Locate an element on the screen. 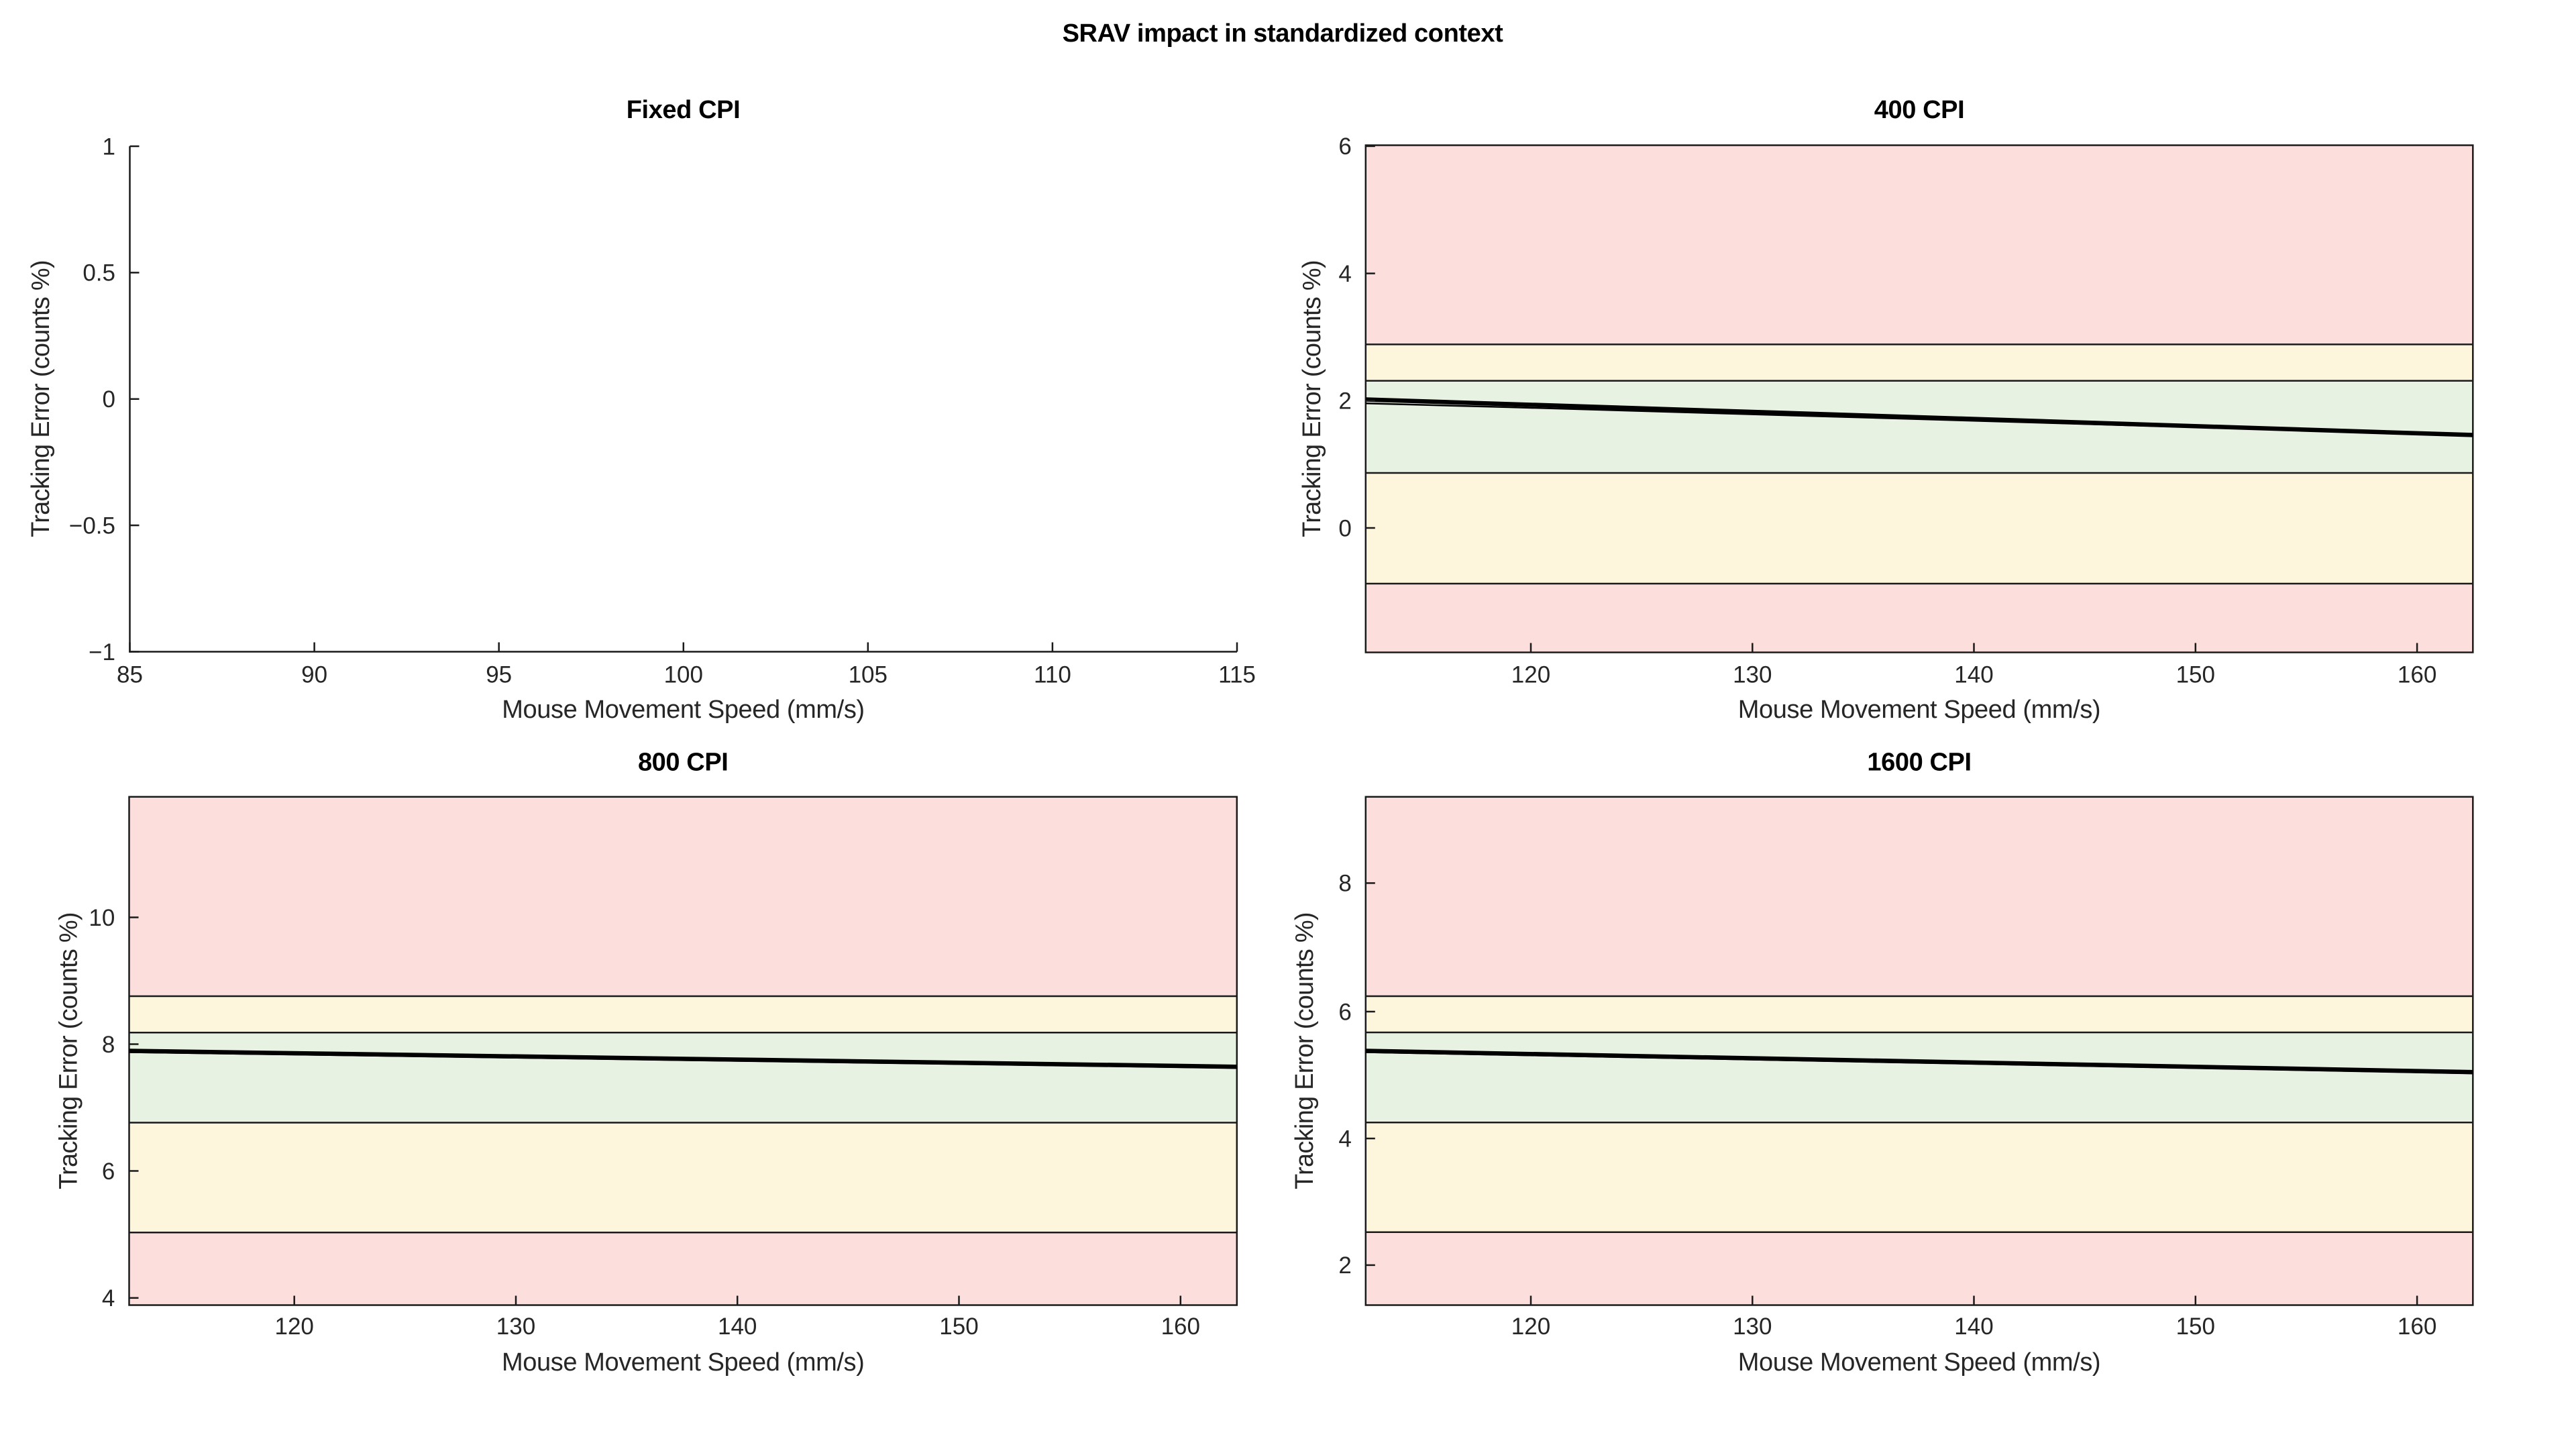 Image resolution: width=2576 pixels, height=1449 pixels. svg-text: 400 CPI is located at coordinates (1919, 110).